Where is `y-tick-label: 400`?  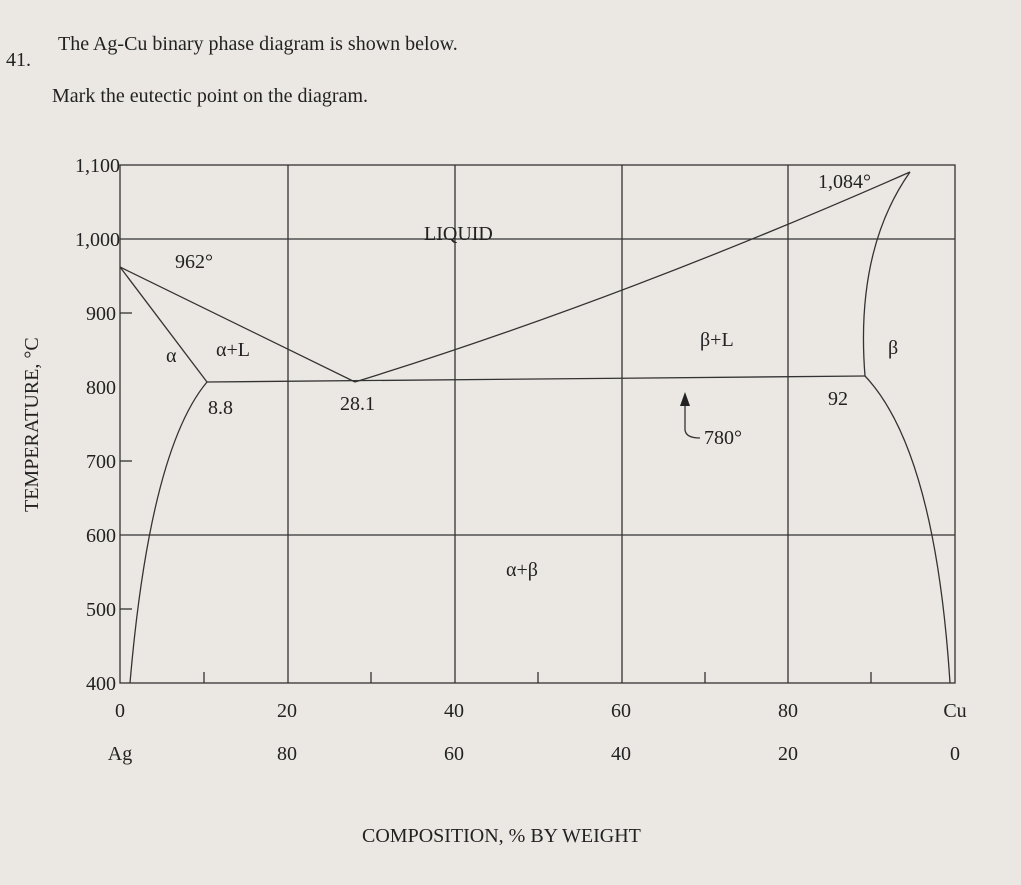 y-tick-label: 400 is located at coordinates (101, 684).